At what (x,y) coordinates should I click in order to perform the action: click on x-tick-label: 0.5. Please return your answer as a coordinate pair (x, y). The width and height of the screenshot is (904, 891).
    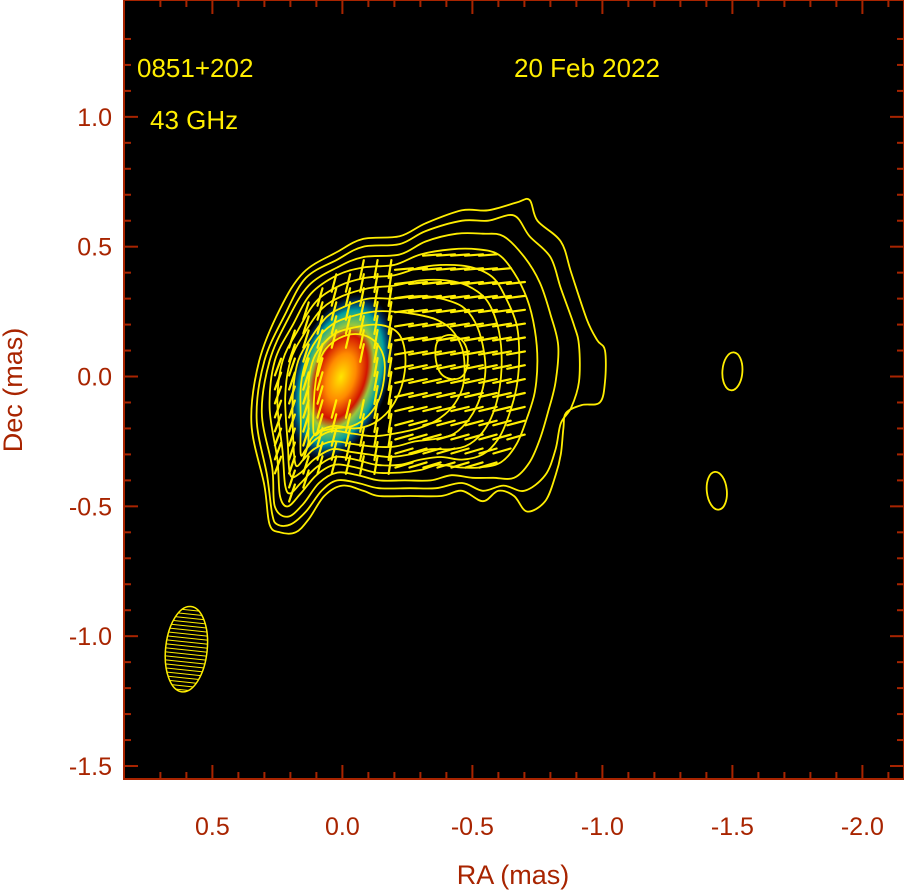
    Looking at the image, I should click on (212, 827).